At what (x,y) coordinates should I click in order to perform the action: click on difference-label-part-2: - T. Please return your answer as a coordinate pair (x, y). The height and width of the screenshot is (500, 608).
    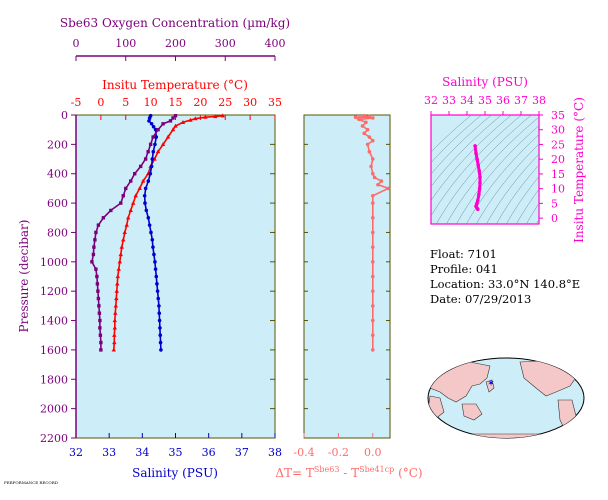
    Looking at the image, I should click on (349, 473).